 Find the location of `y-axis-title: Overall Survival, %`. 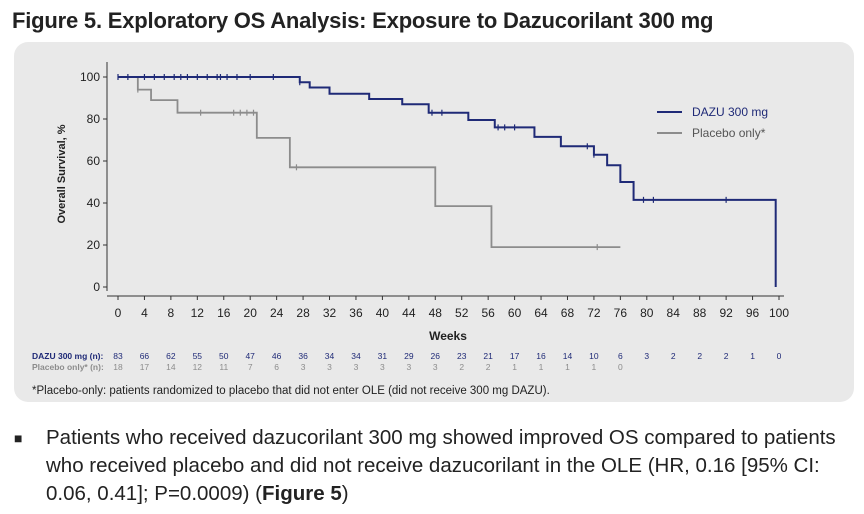

y-axis-title: Overall Survival, % is located at coordinates (62, 173).